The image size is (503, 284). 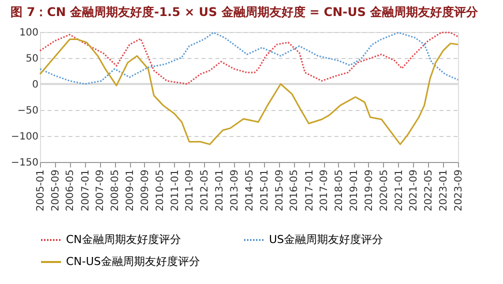 I want to click on x-tick-label: 2013-01, so click(x=220, y=191).